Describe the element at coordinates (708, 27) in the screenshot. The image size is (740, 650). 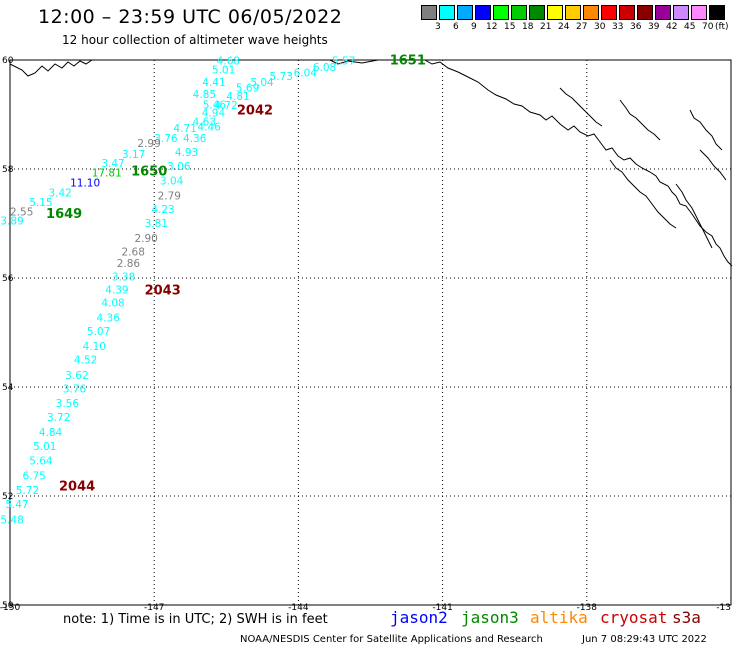
I see `legend-bin-label: 70` at that location.